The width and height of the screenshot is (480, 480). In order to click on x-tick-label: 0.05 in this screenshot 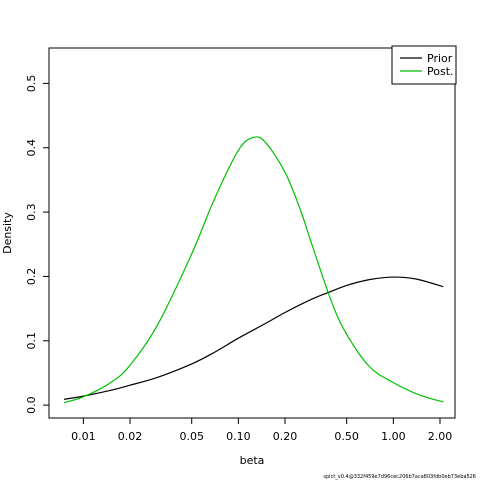, I will do `click(191, 436)`.